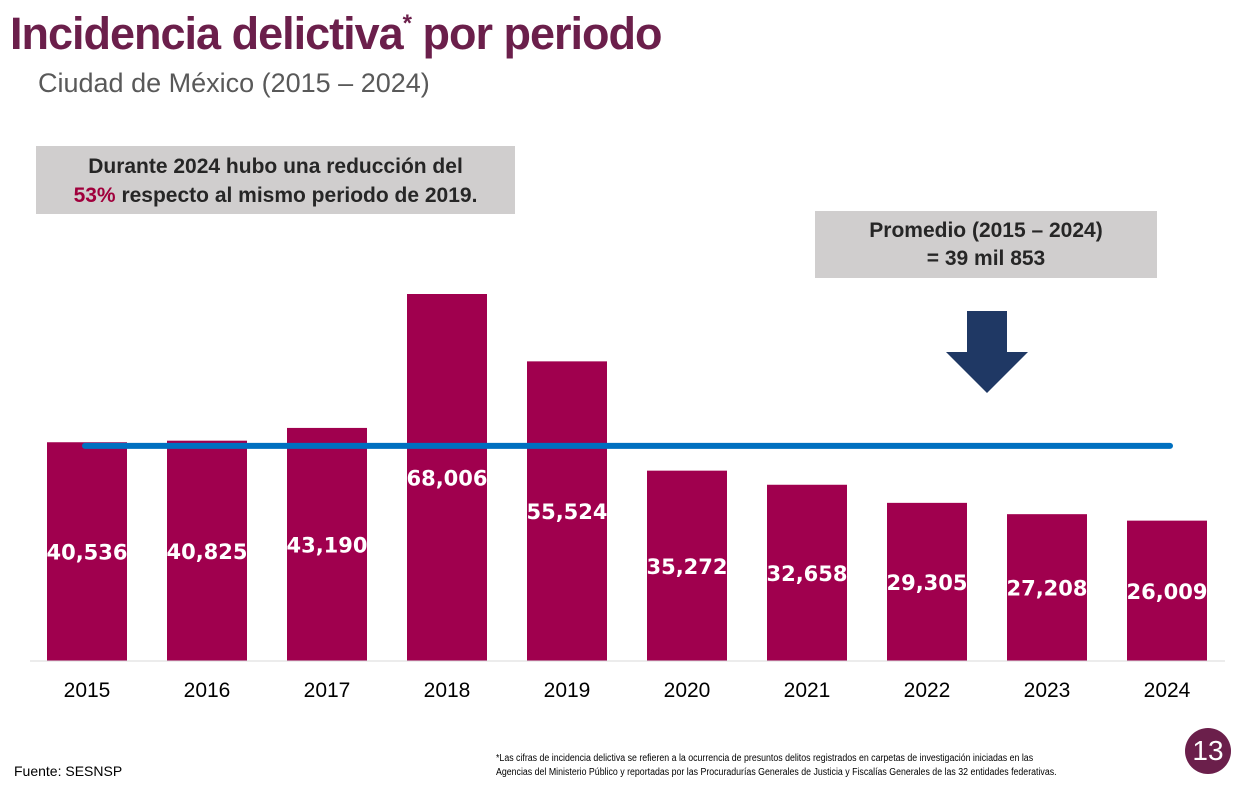 The height and width of the screenshot is (785, 1241). Describe the element at coordinates (275, 166) in the screenshot. I see `callout-line1: Durante 2024 hubo una reducción del` at that location.